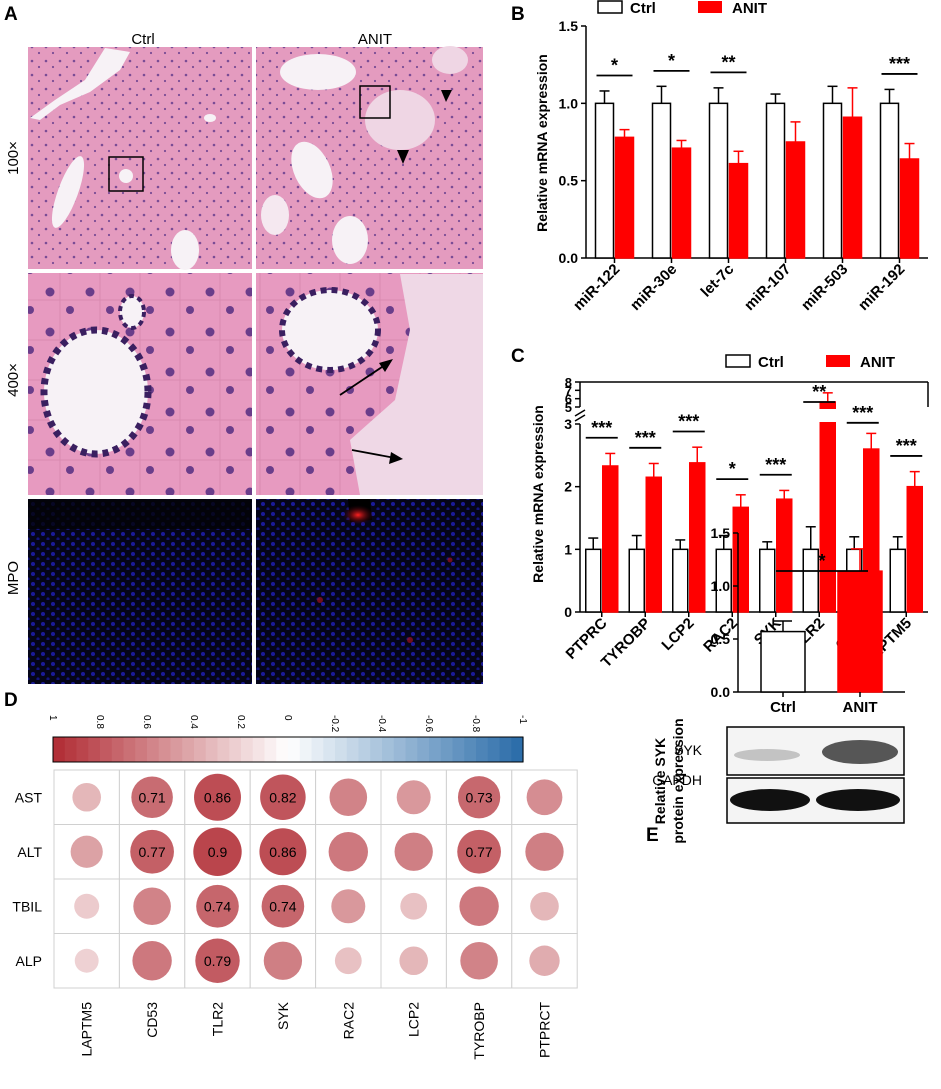 This screenshot has height=1089, width=941. Describe the element at coordinates (568, 382) in the screenshot. I see `y-tick-label: 8` at that location.